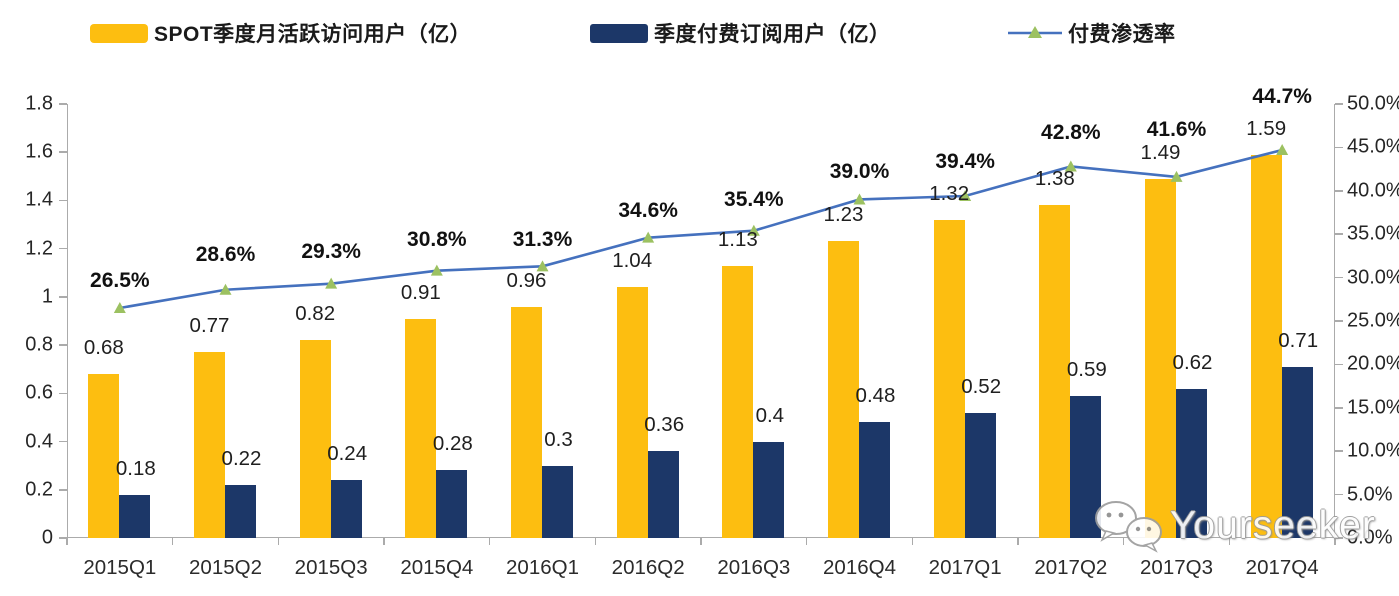 The height and width of the screenshot is (596, 1399). I want to click on x-axis-label-2015Q2: 2015Q2, so click(225, 567).